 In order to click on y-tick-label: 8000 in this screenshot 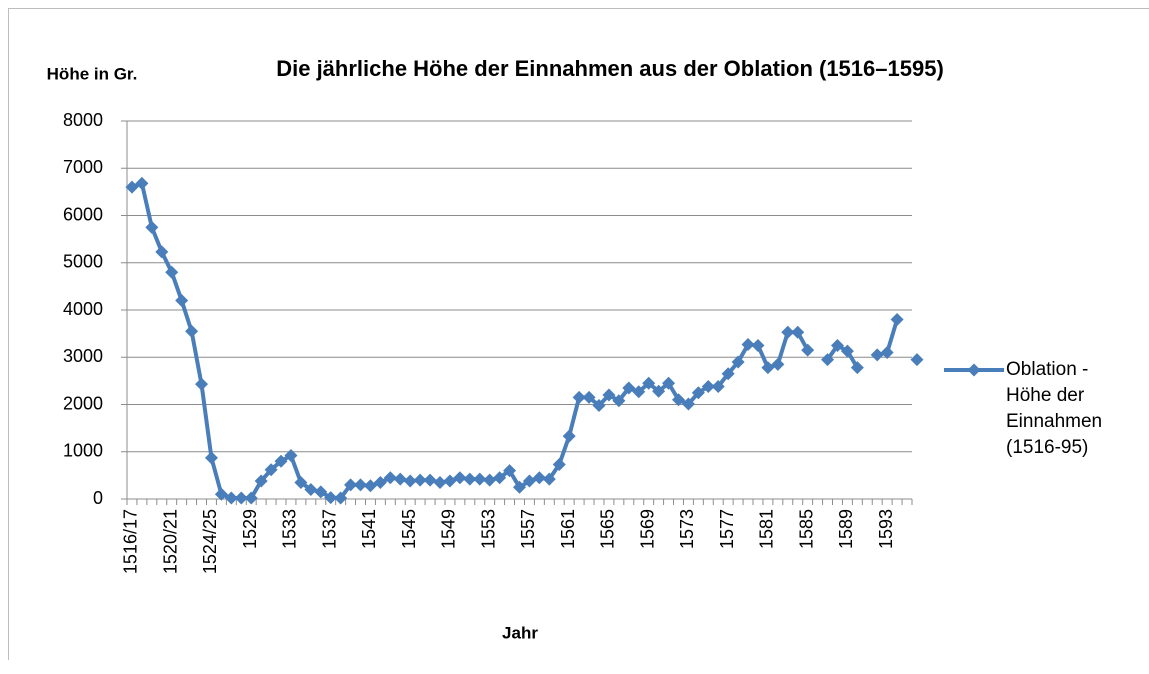, I will do `click(83, 120)`.